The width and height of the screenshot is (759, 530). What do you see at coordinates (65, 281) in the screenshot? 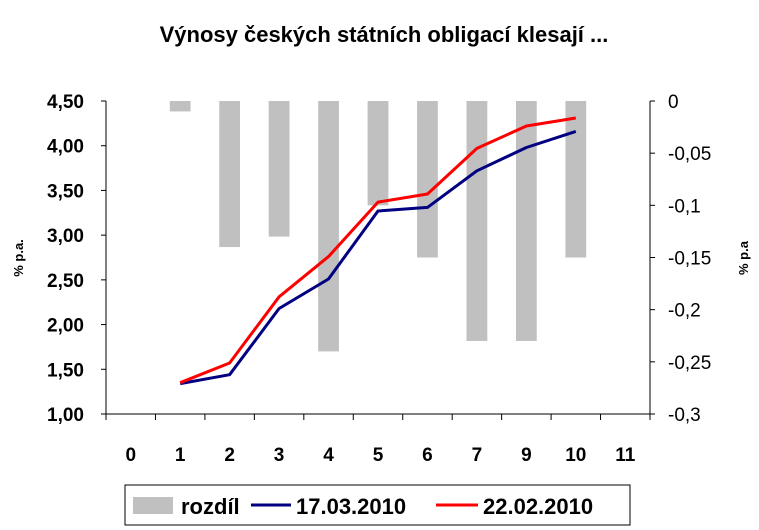
I see `y-tick-label-left: 2,50` at bounding box center [65, 281].